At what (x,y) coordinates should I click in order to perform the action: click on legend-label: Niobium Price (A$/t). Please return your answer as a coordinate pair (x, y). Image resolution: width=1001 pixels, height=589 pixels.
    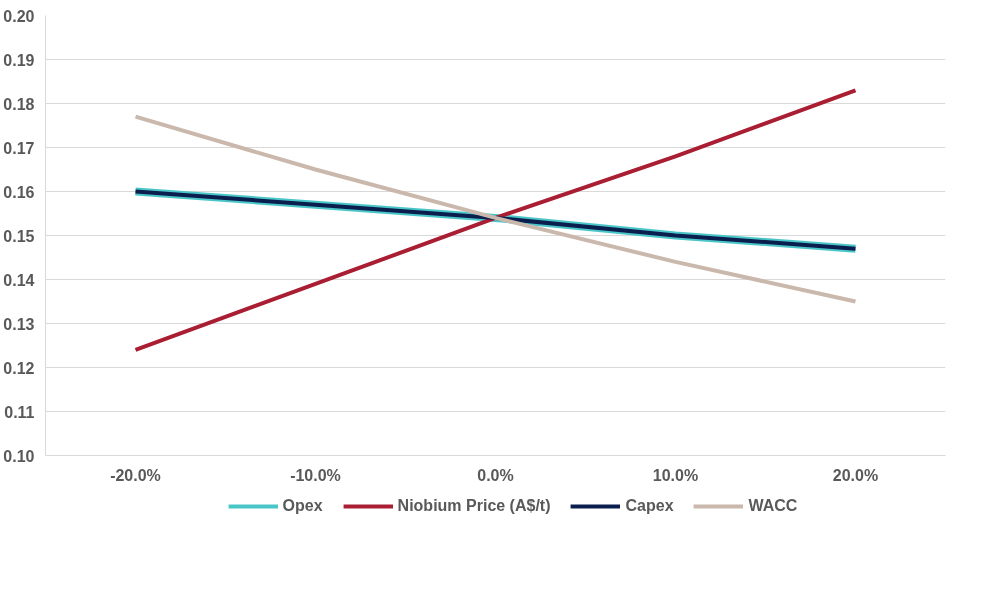
    Looking at the image, I should click on (474, 506).